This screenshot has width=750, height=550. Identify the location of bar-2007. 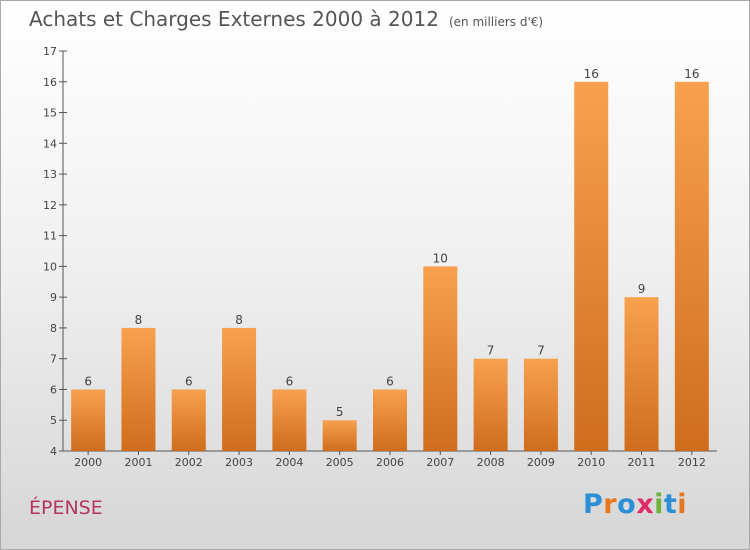
(440, 358).